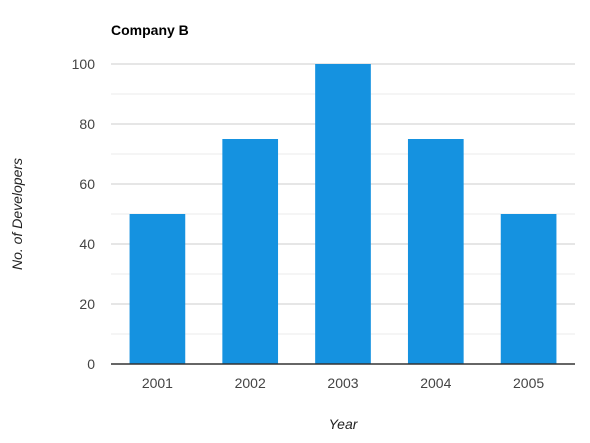 The width and height of the screenshot is (590, 443). Describe the element at coordinates (87, 184) in the screenshot. I see `y-tick-label: 60` at that location.